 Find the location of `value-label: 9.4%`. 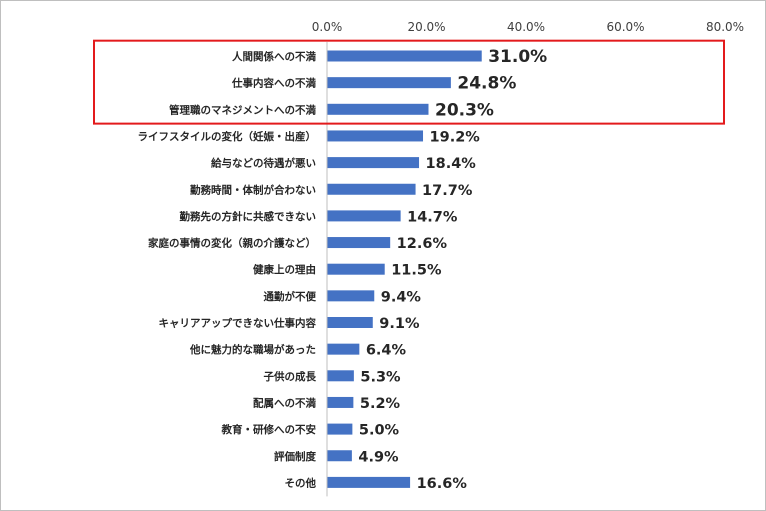

value-label: 9.4% is located at coordinates (401, 297).